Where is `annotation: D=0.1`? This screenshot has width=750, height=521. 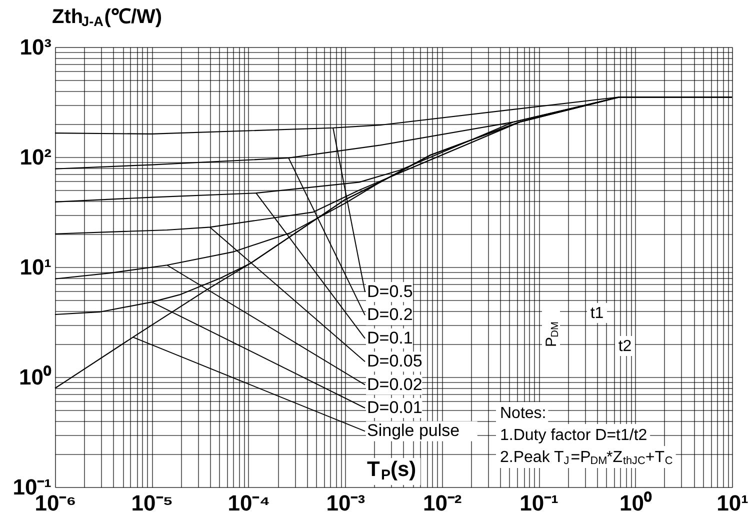 annotation: D=0.1 is located at coordinates (390, 338).